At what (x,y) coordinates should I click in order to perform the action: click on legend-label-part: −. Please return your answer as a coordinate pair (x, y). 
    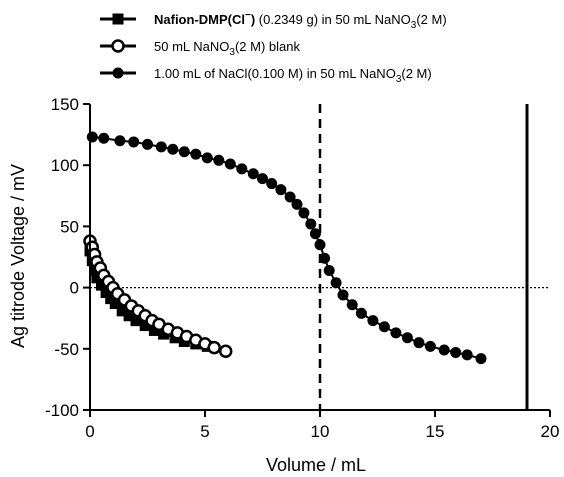
    Looking at the image, I should click on (248, 15).